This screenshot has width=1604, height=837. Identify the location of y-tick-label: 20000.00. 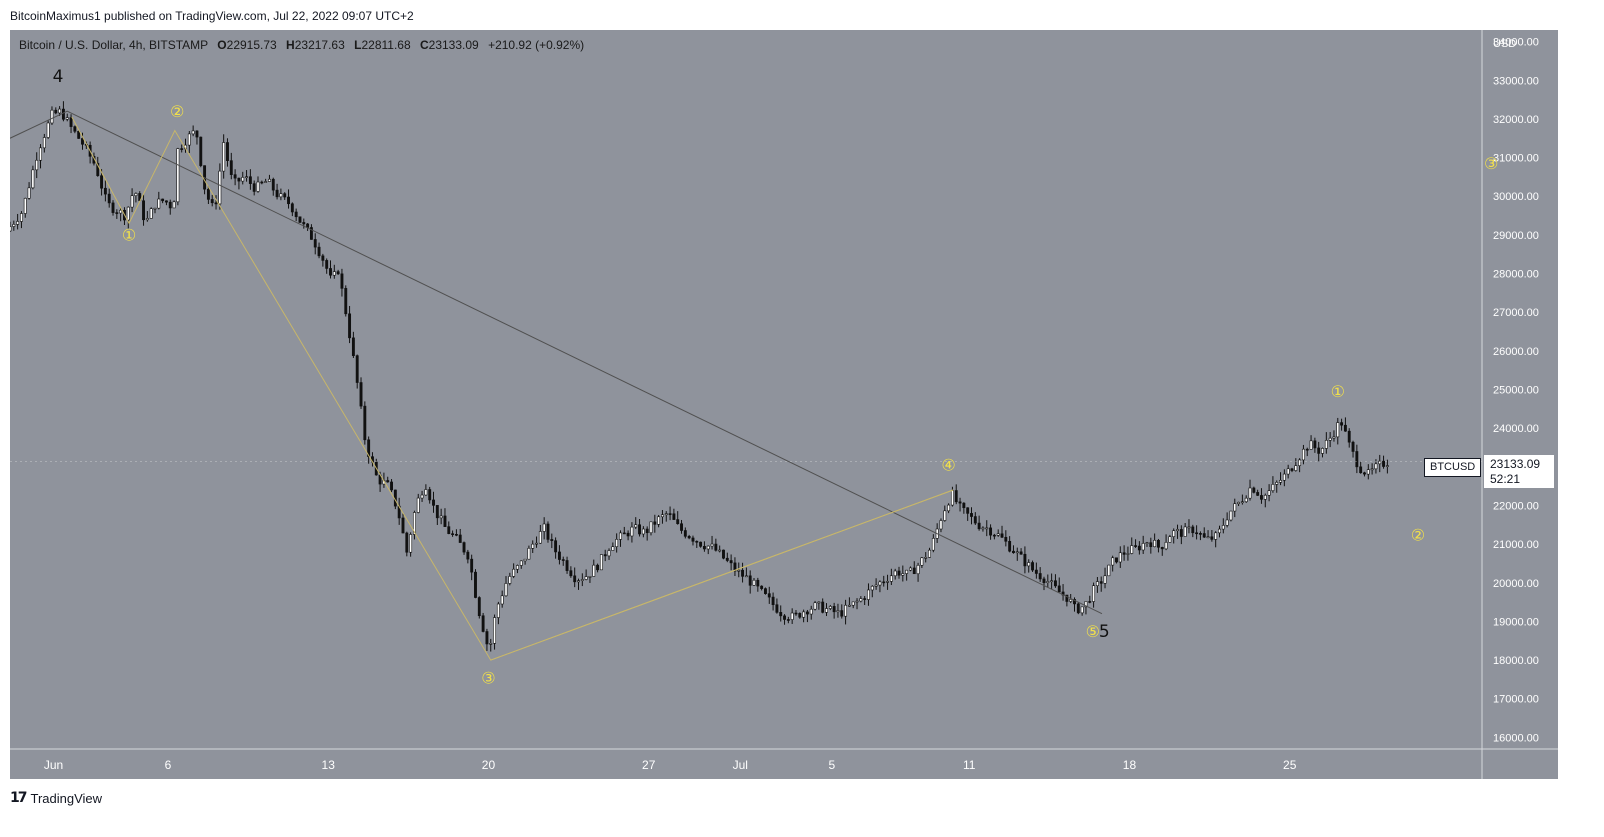
(1516, 584).